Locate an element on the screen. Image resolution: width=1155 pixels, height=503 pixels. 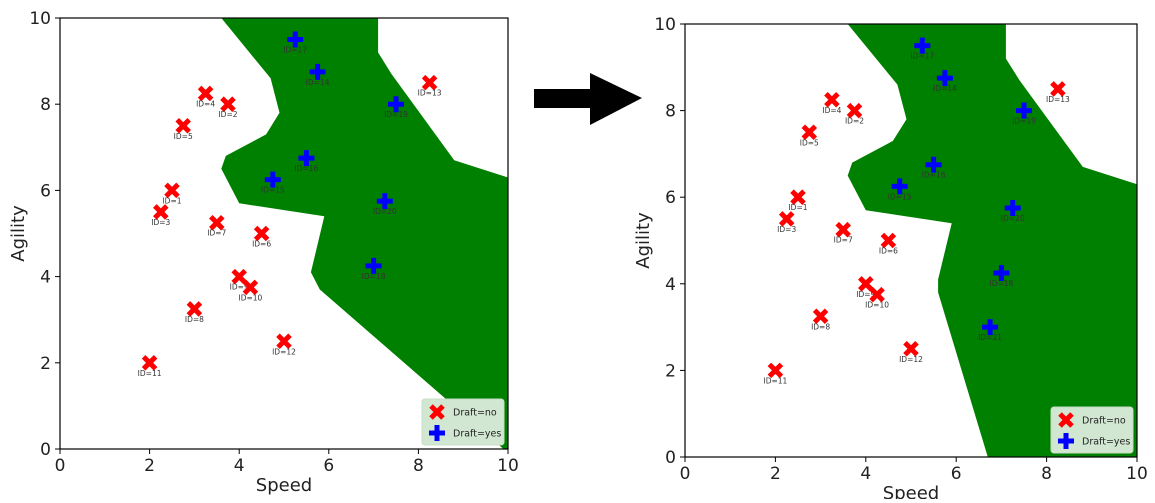
x-axis-title: Speed is located at coordinates (284, 485).